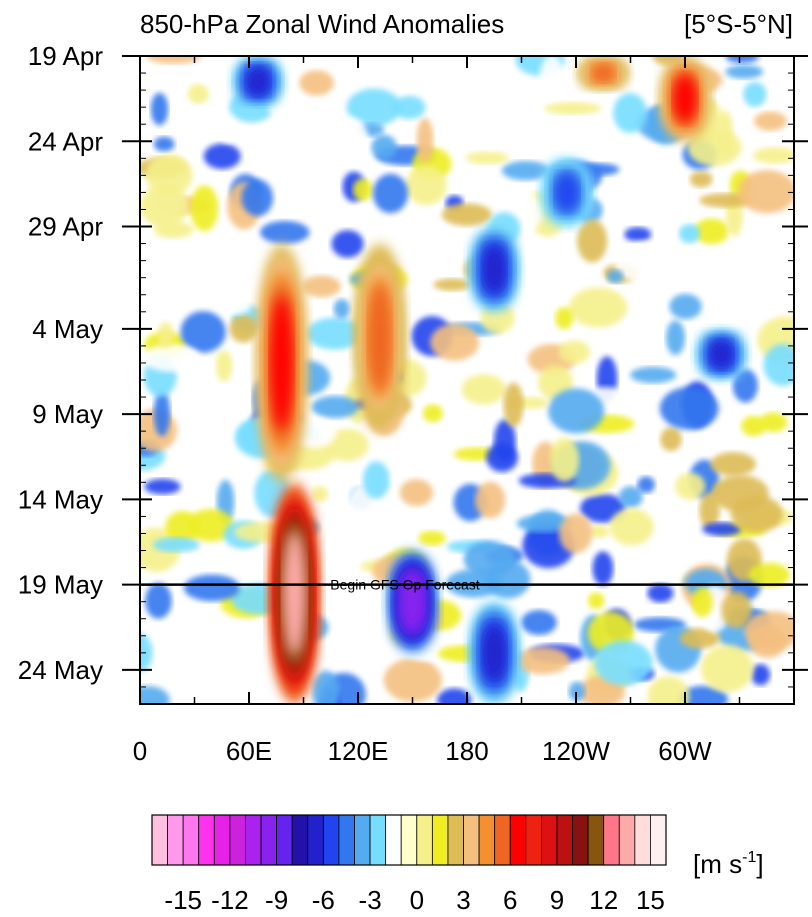  Describe the element at coordinates (140, 751) in the screenshot. I see `x-tick-label: 0` at that location.